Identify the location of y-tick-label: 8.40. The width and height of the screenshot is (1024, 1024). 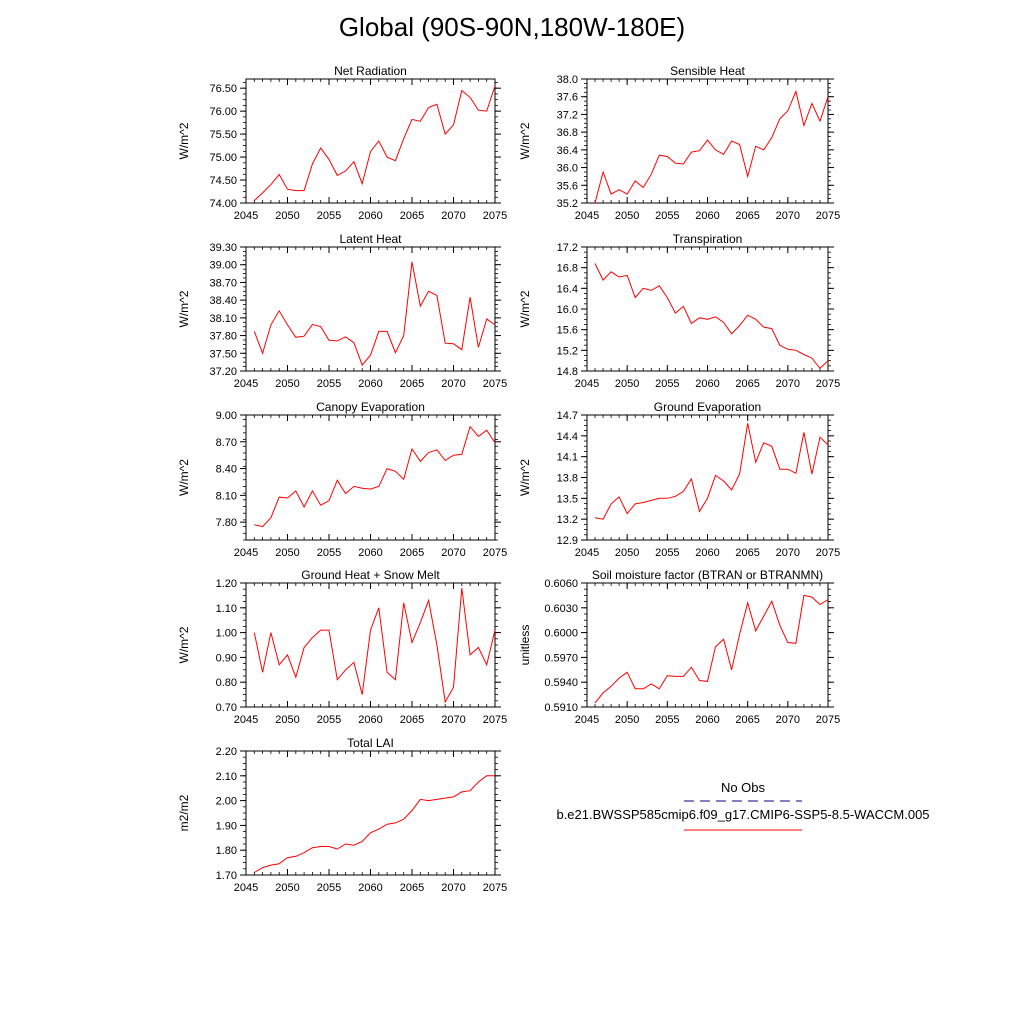
(226, 470).